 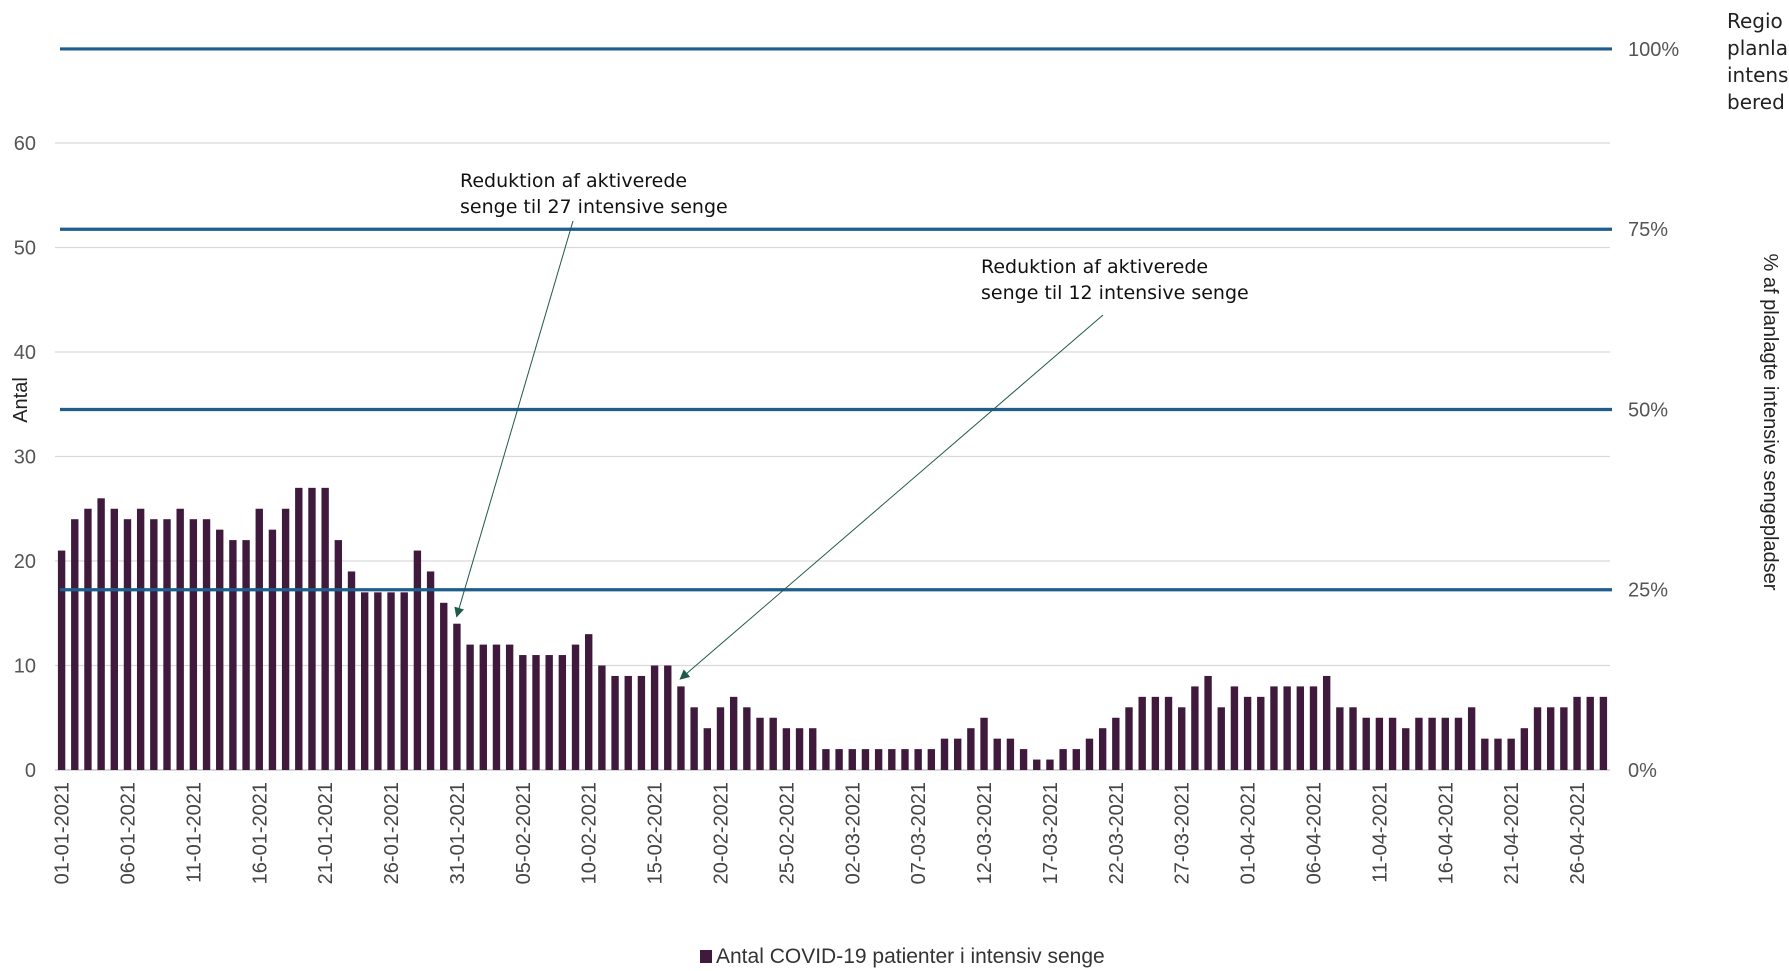 What do you see at coordinates (326, 833) in the screenshot?
I see `x-tick-label: 21-01-2021` at bounding box center [326, 833].